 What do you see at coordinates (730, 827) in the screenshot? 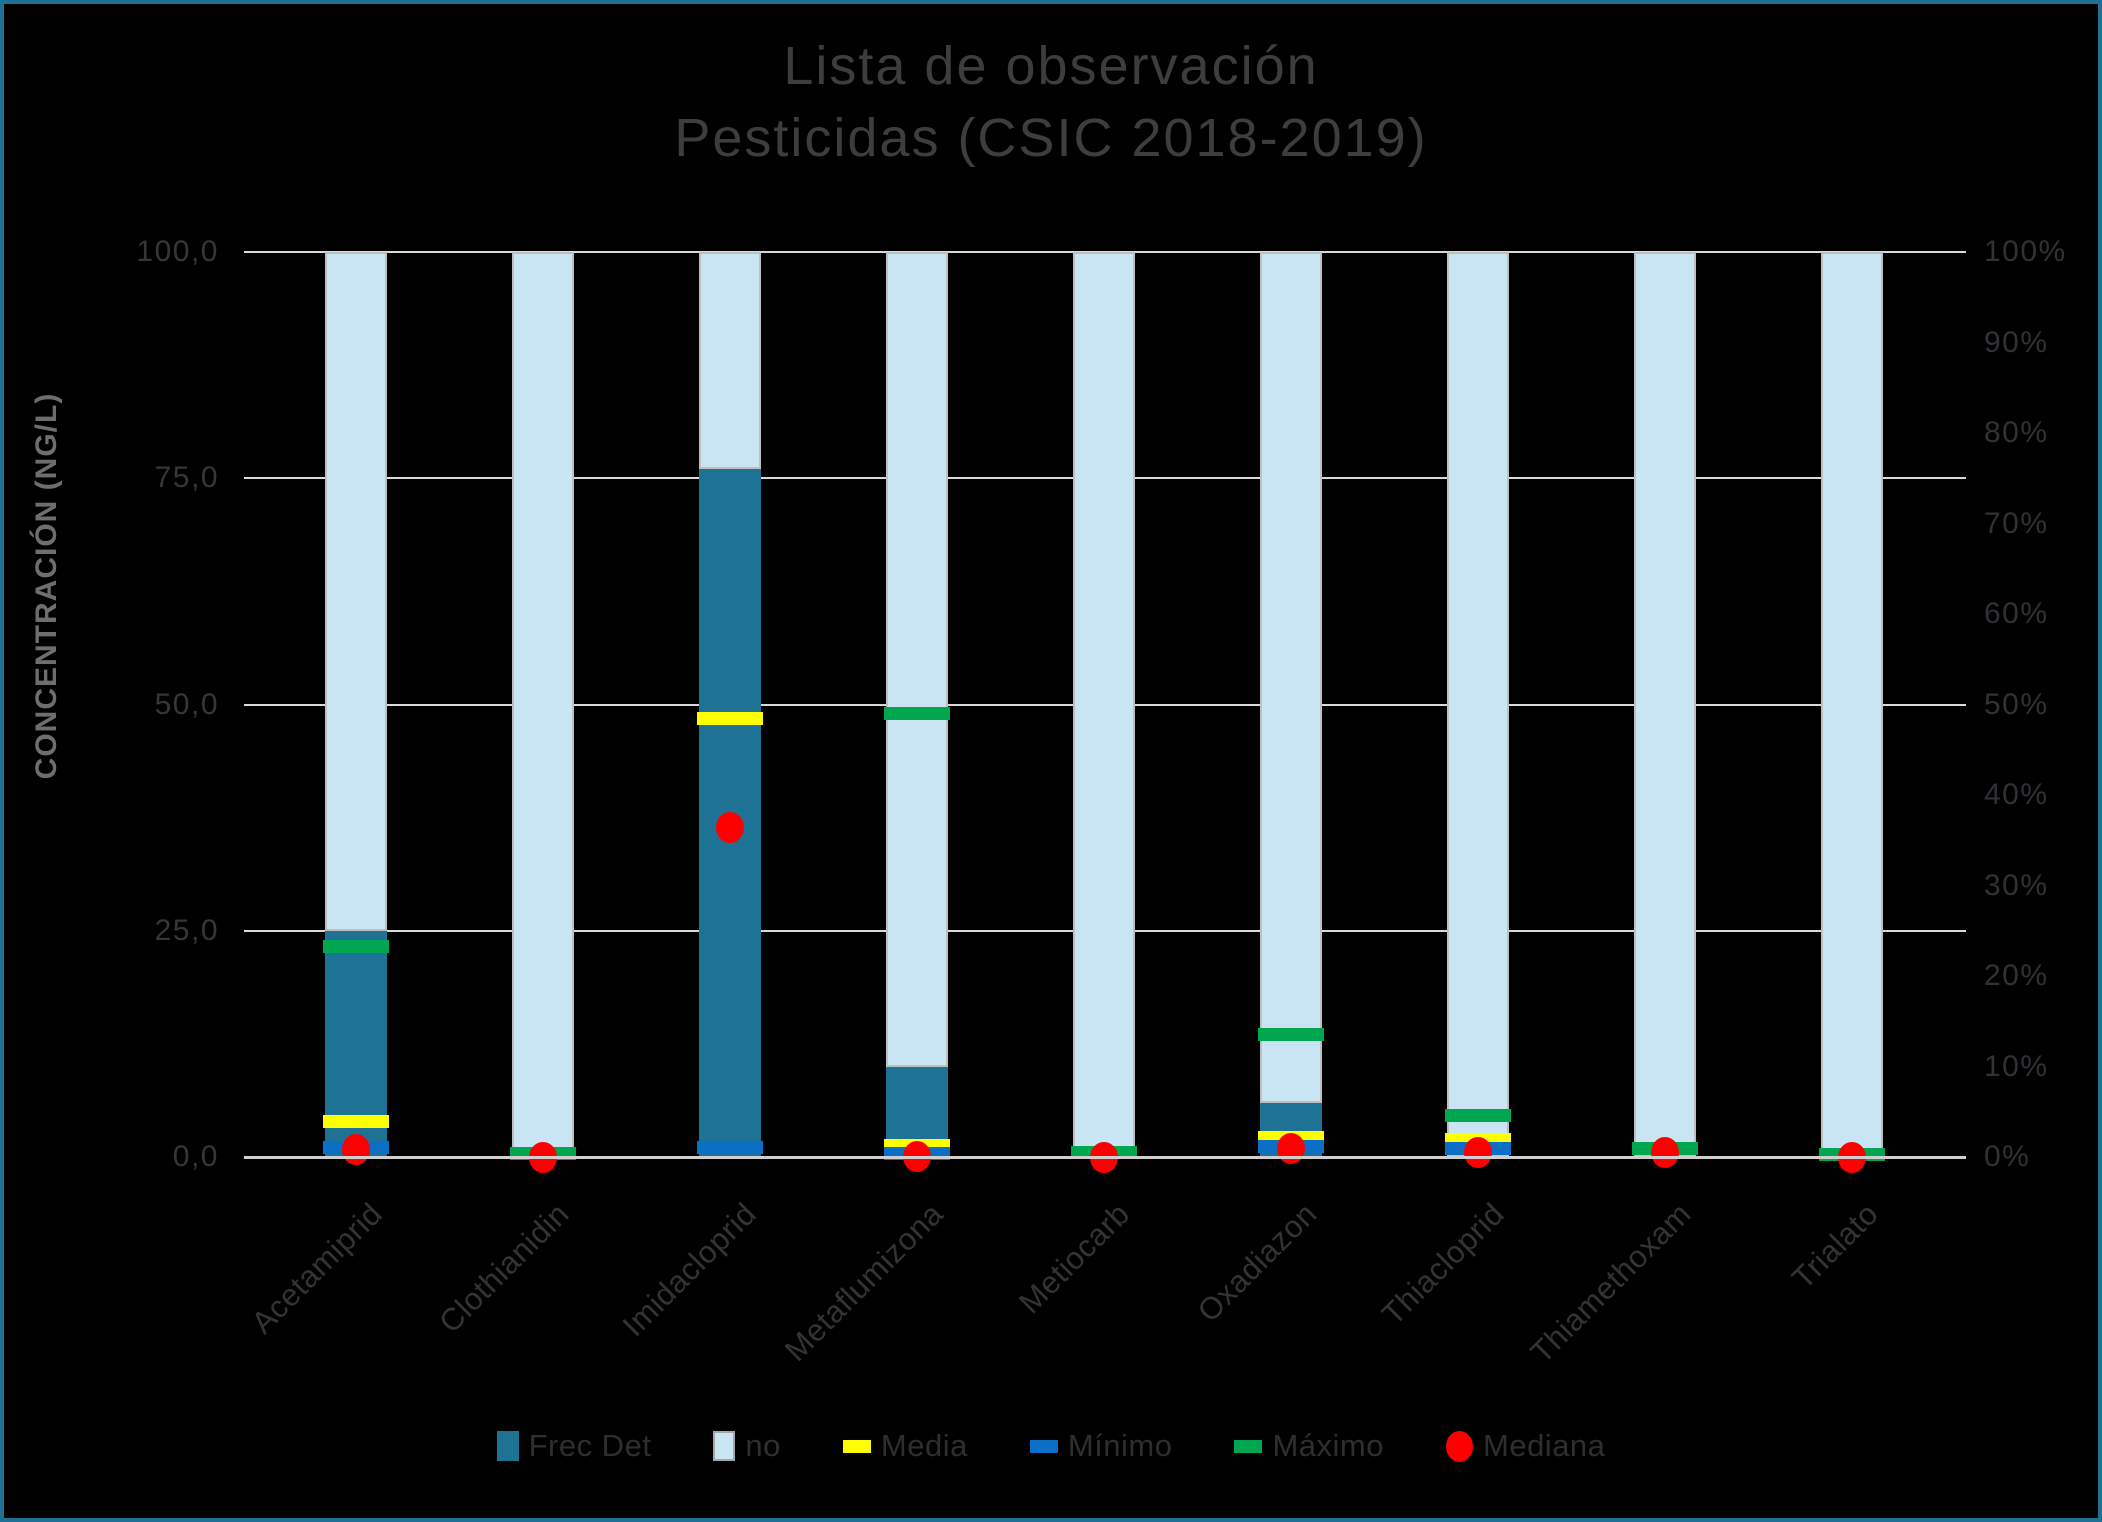
I see `marker-mediana-Imidacloprid` at bounding box center [730, 827].